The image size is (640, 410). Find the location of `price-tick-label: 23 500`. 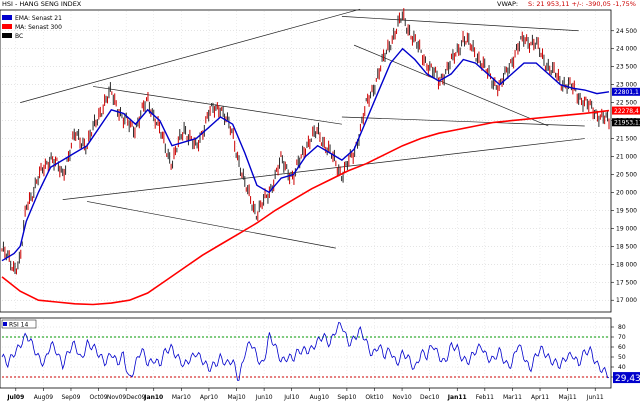

price-tick-label: 23 500 is located at coordinates (626, 67).